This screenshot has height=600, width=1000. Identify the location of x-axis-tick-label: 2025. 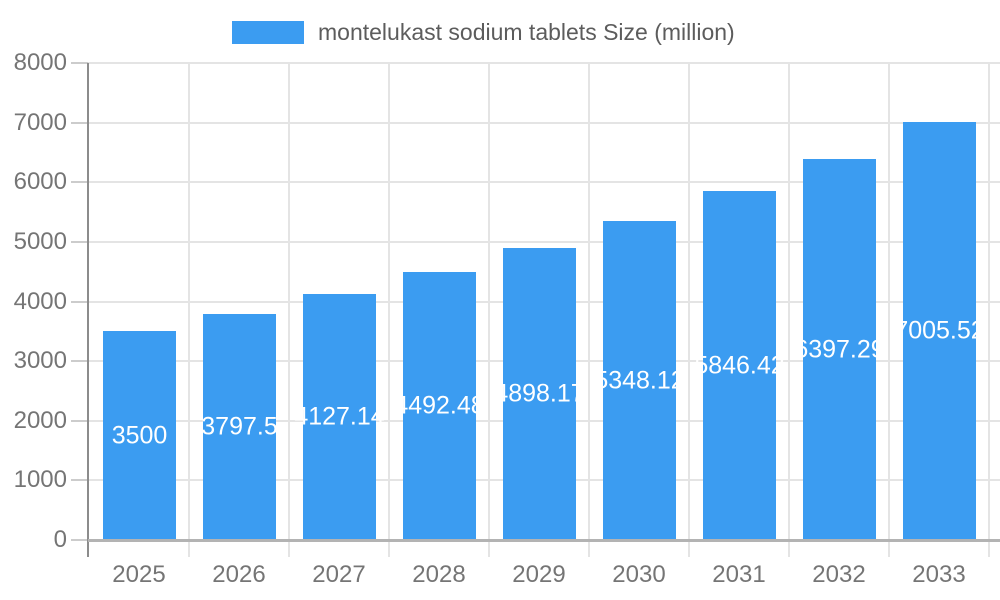
(139, 574).